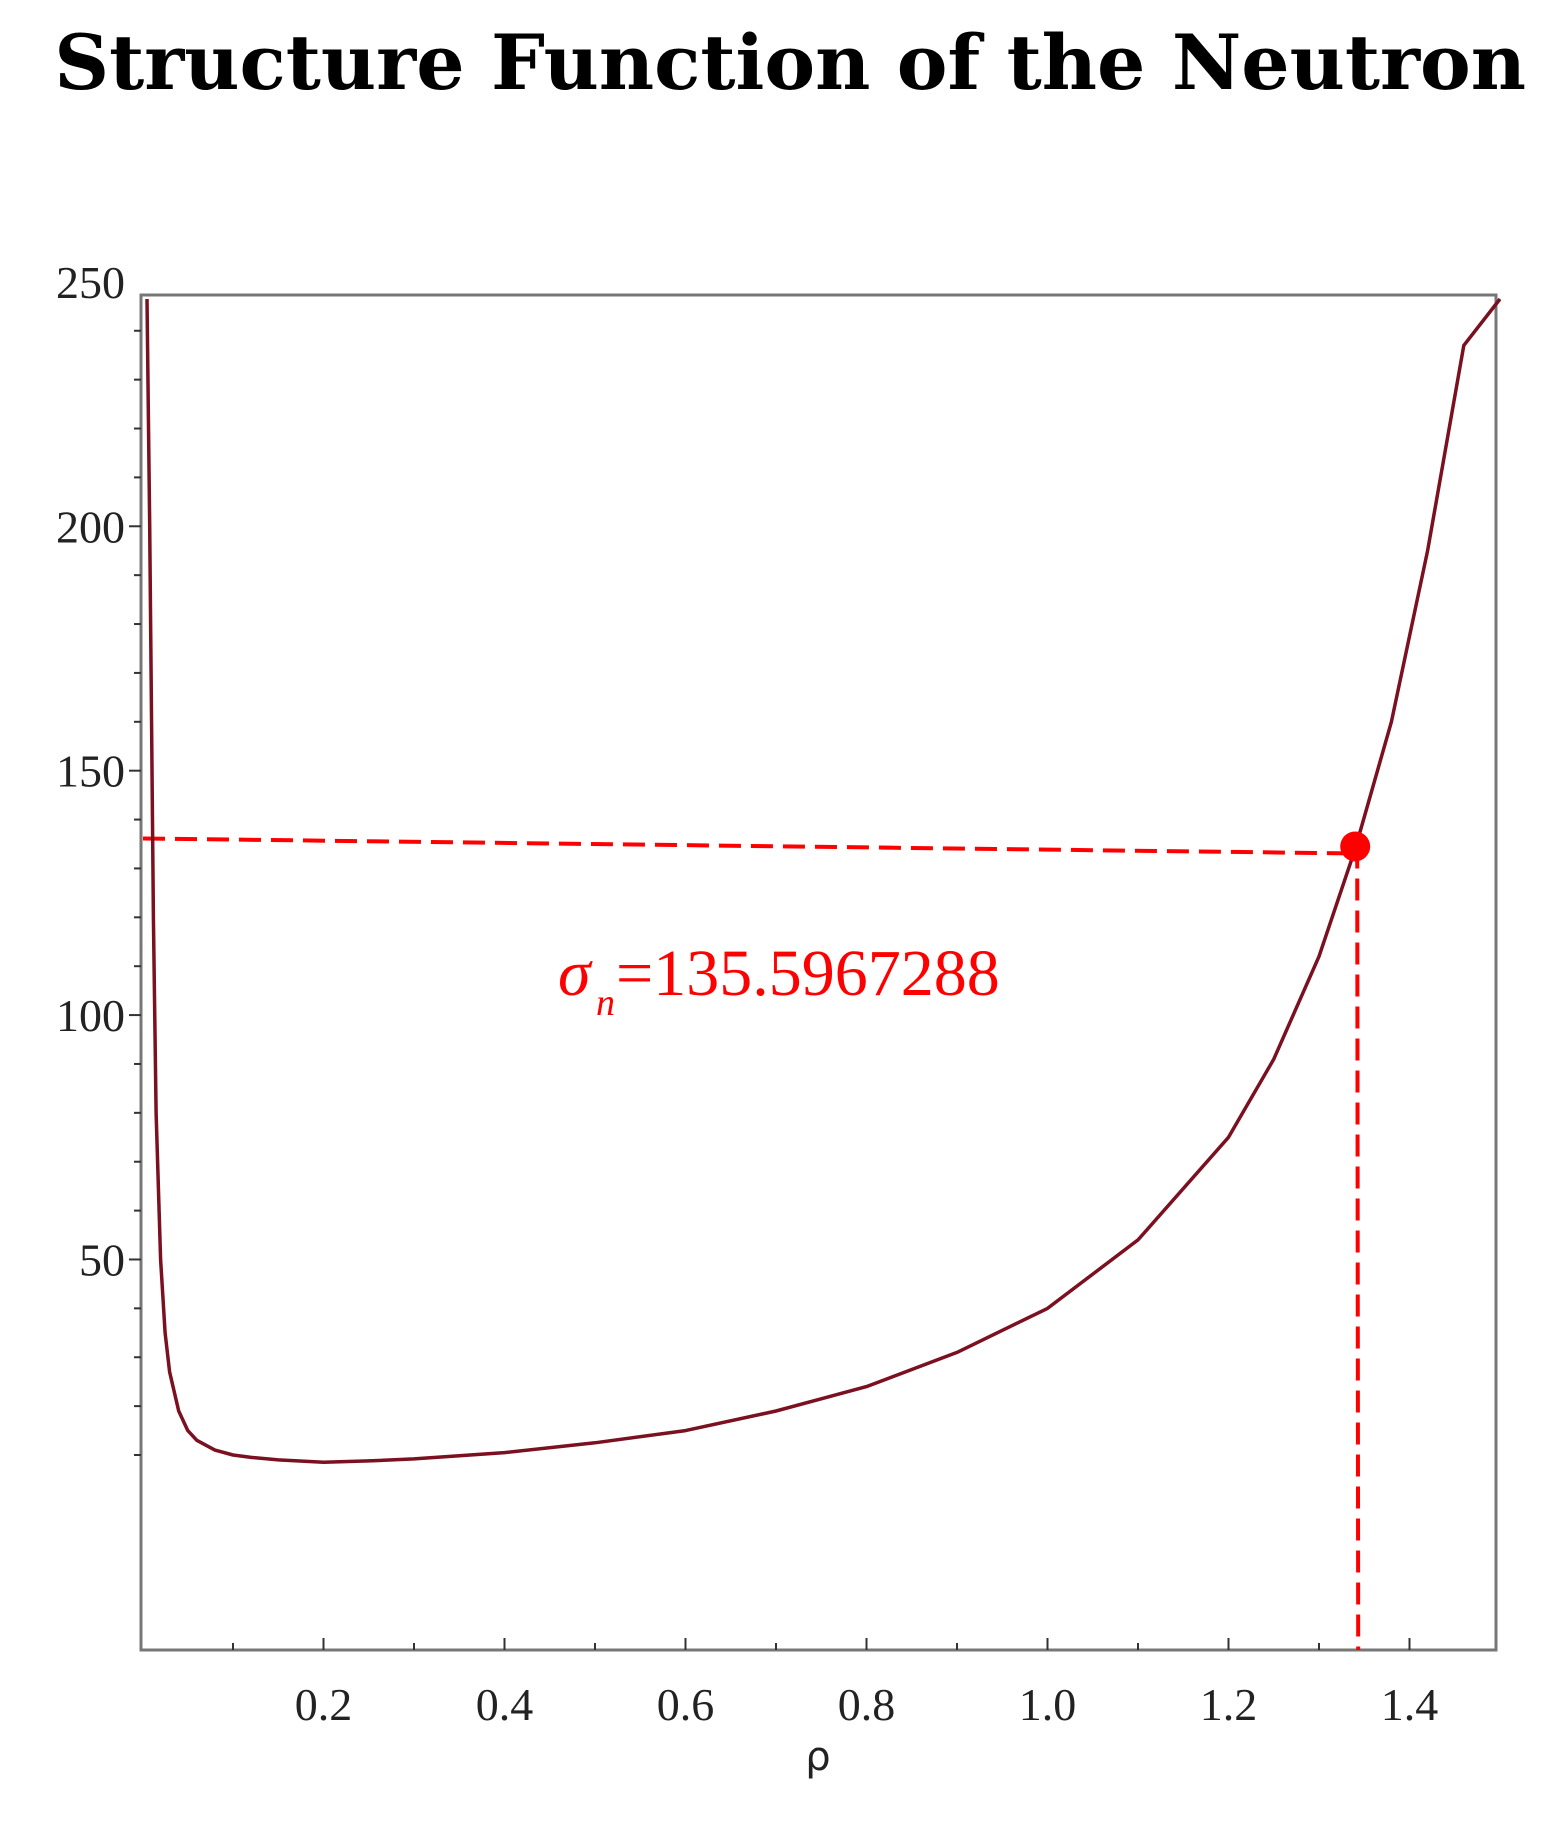 This screenshot has height=1835, width=1568. I want to click on x-tick-label: 1.0, so click(1048, 1704).